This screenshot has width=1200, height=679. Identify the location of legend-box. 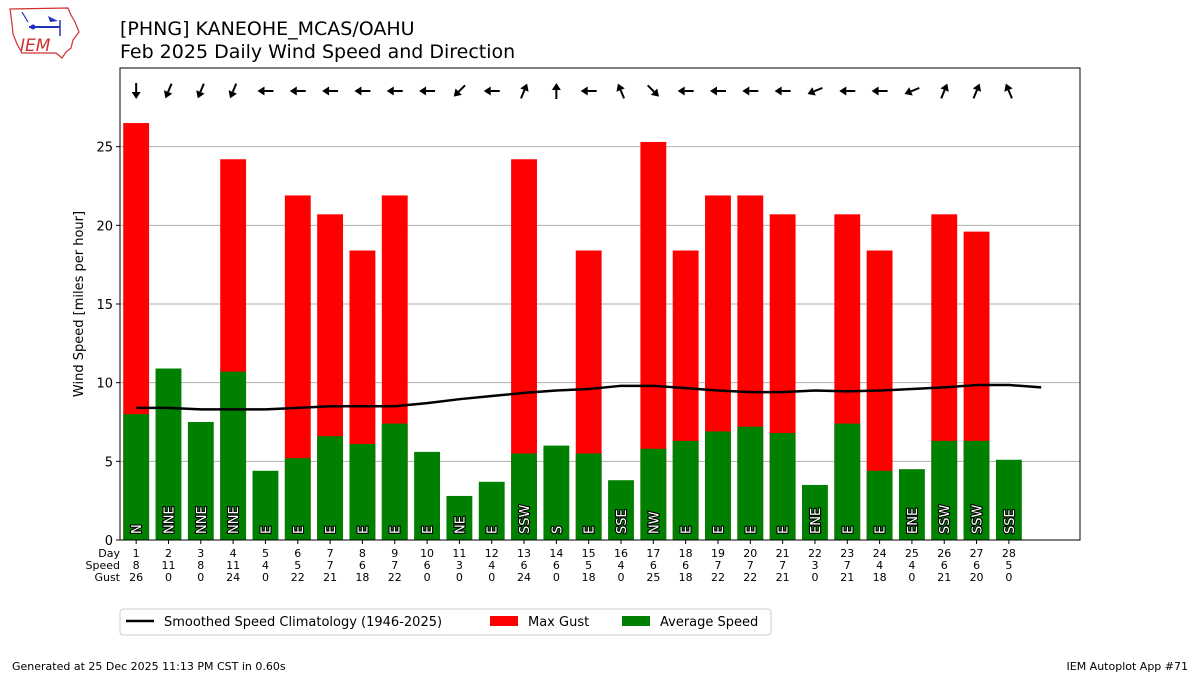
(445, 622).